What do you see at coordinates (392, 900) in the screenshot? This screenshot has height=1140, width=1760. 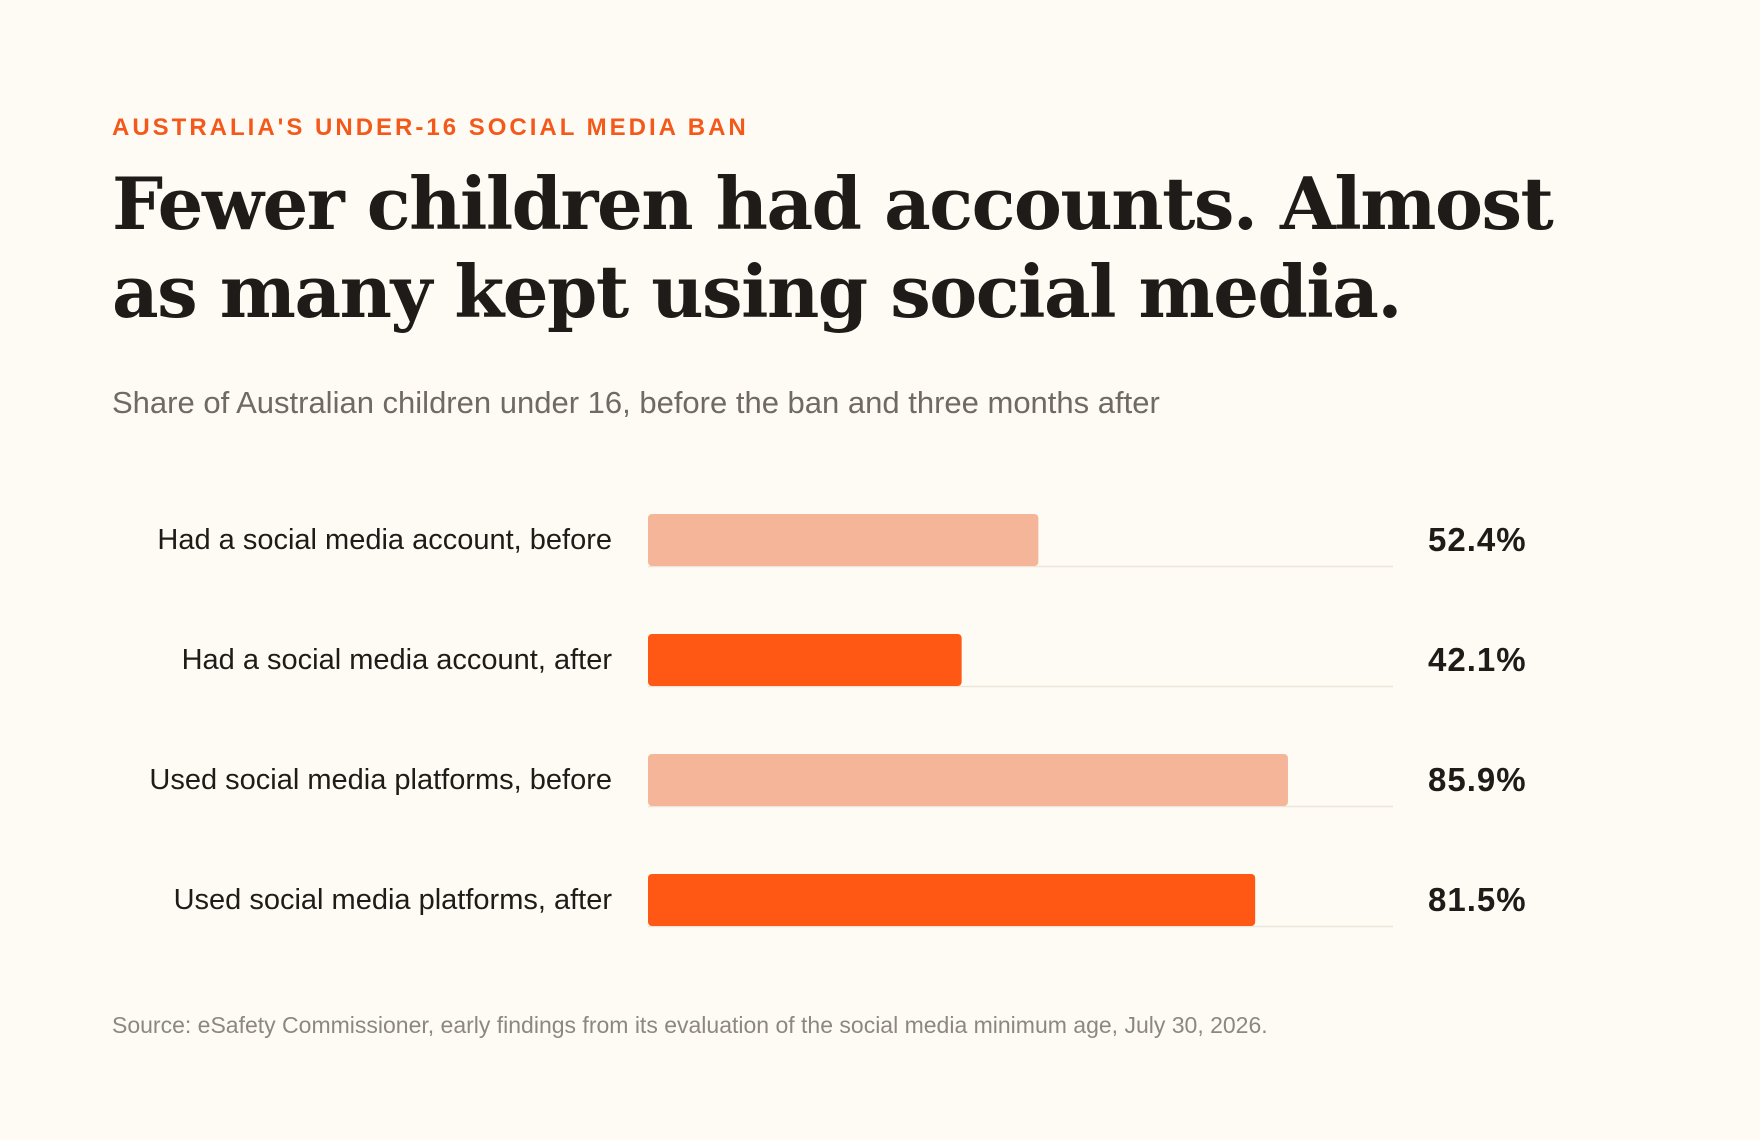 I see `category-label: Used social media platforms, after` at bounding box center [392, 900].